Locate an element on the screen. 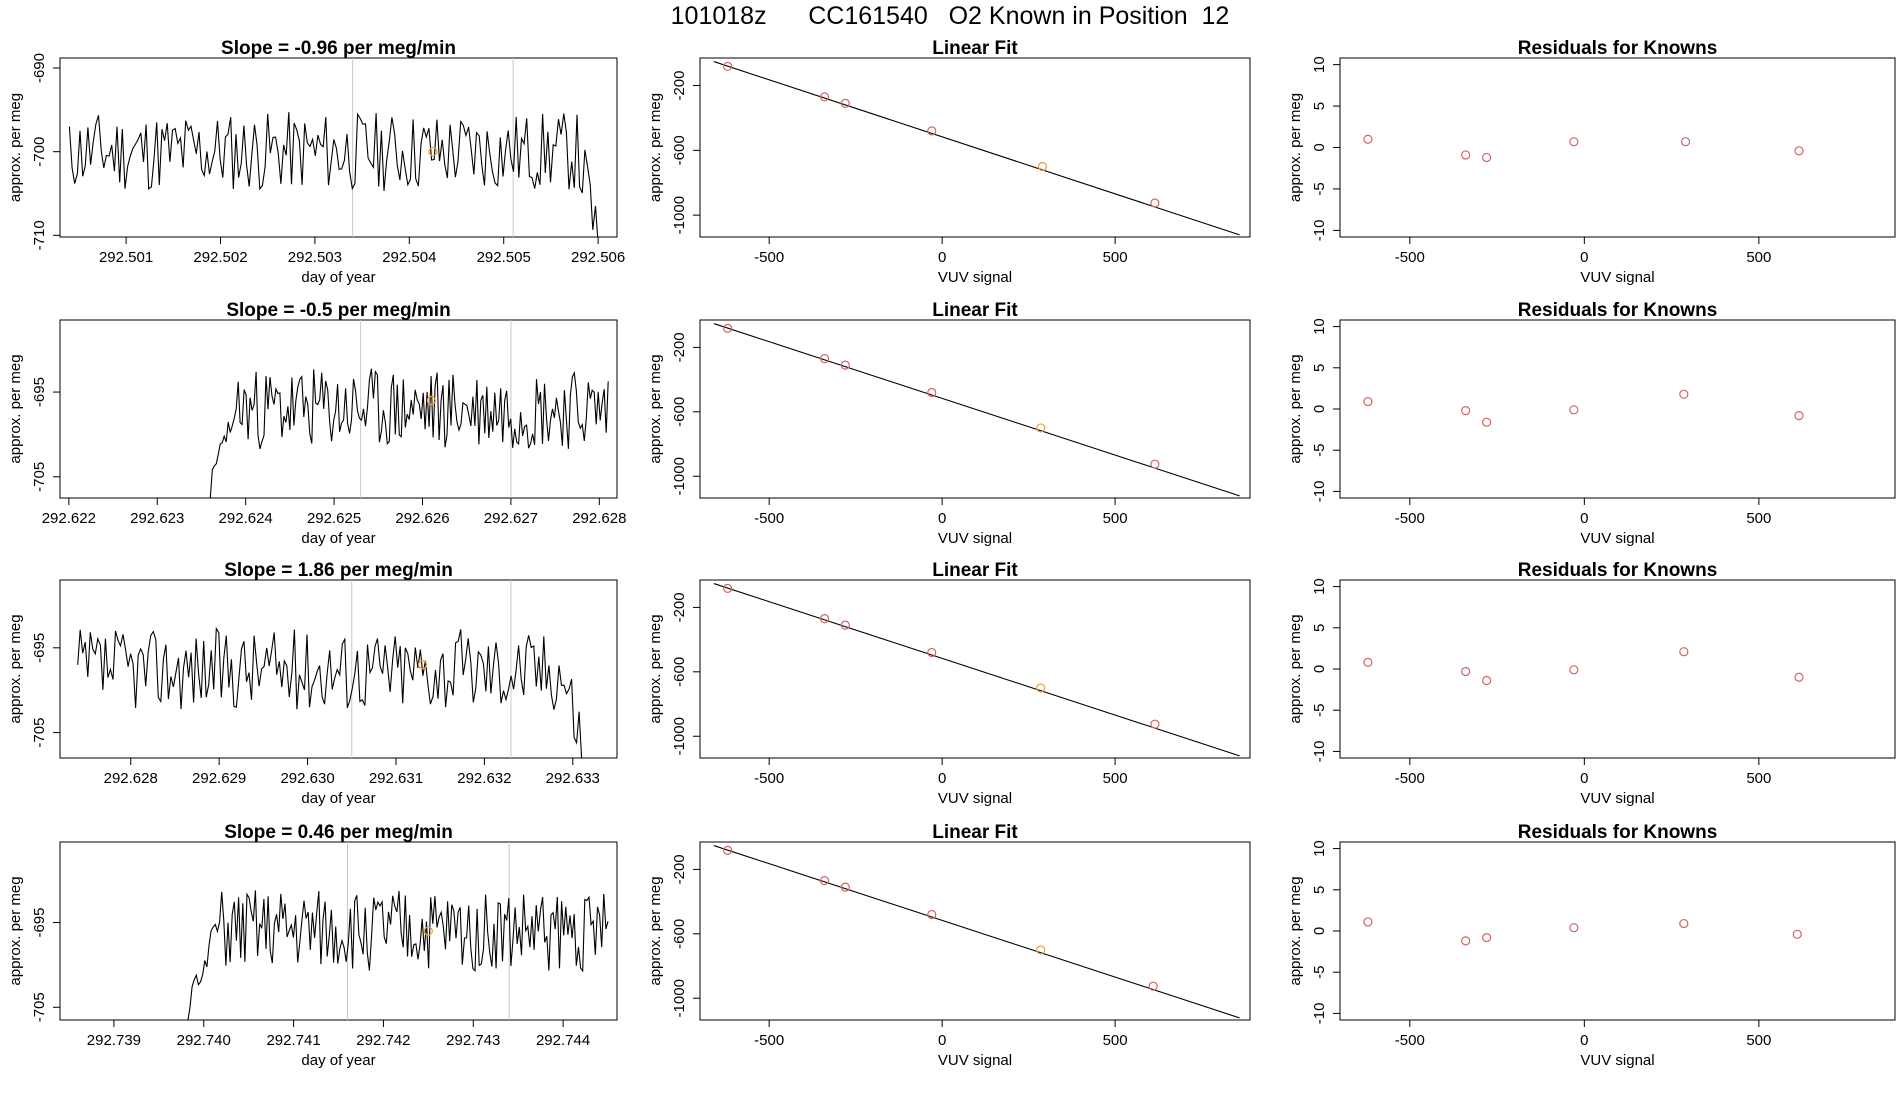 The height and width of the screenshot is (1100, 1900). y-tick-label: -1000 is located at coordinates (679, 215).